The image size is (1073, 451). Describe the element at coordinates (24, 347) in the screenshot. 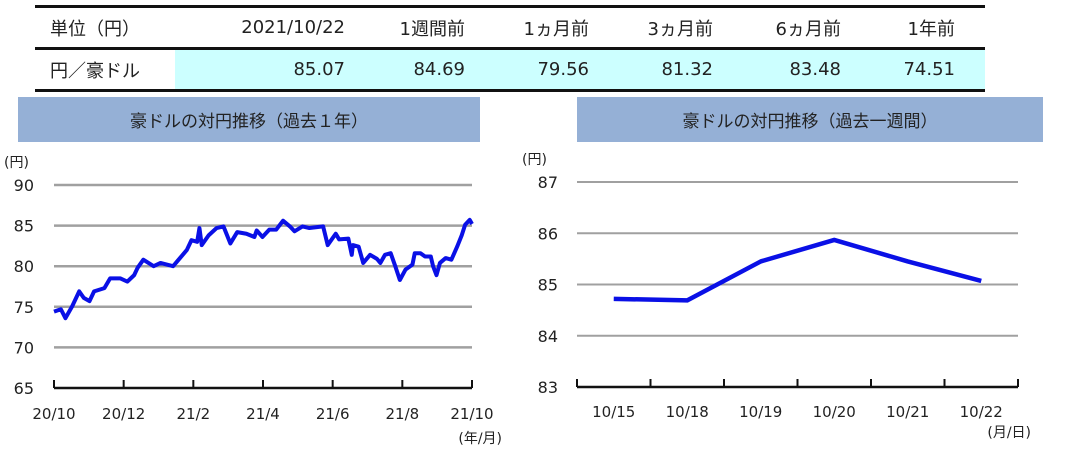

I see `y-tick-label: 70` at that location.